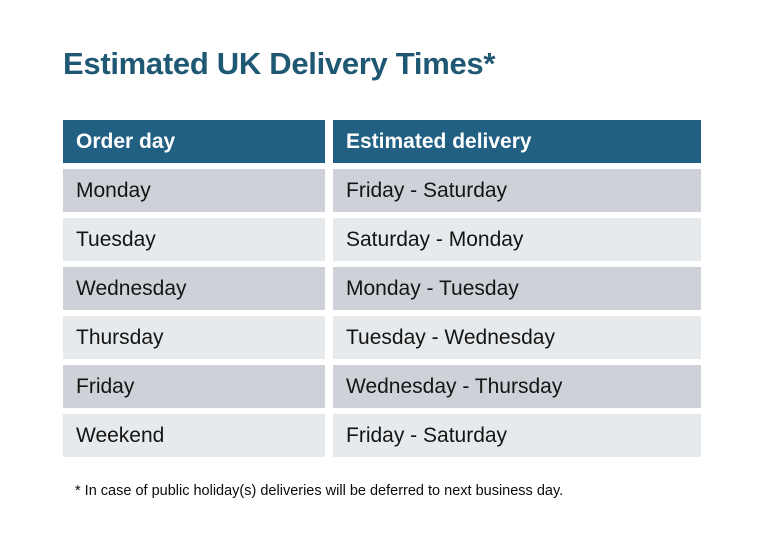 This screenshot has width=769, height=555. I want to click on order-day-cell: Weekend, so click(194, 435).